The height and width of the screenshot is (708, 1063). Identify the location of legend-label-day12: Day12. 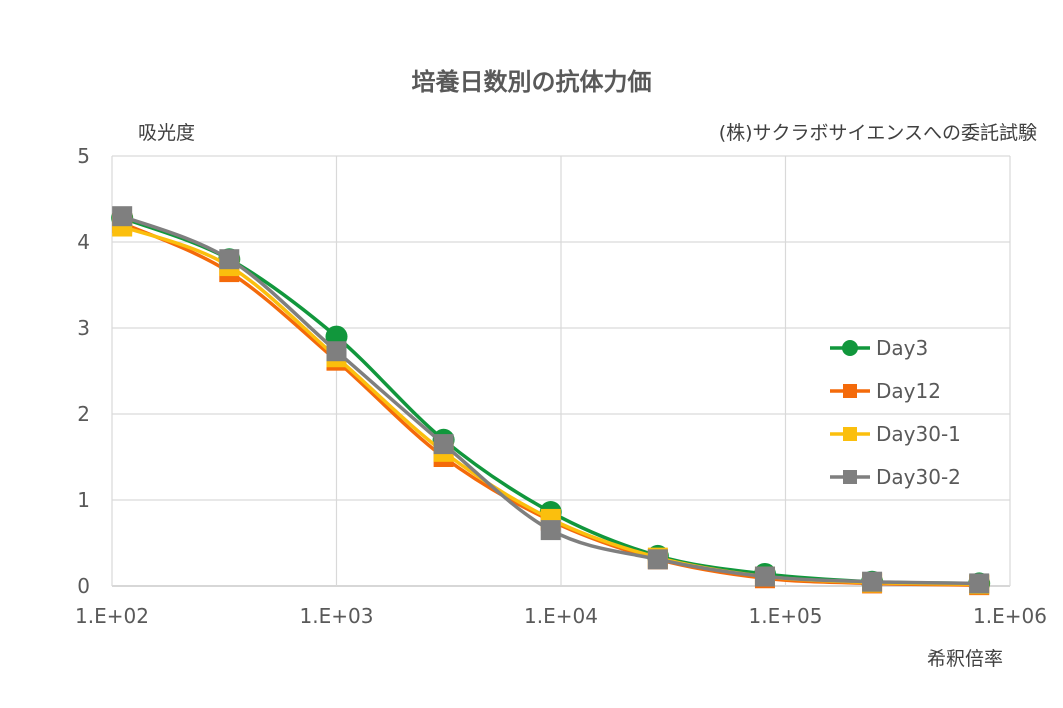
(908, 391).